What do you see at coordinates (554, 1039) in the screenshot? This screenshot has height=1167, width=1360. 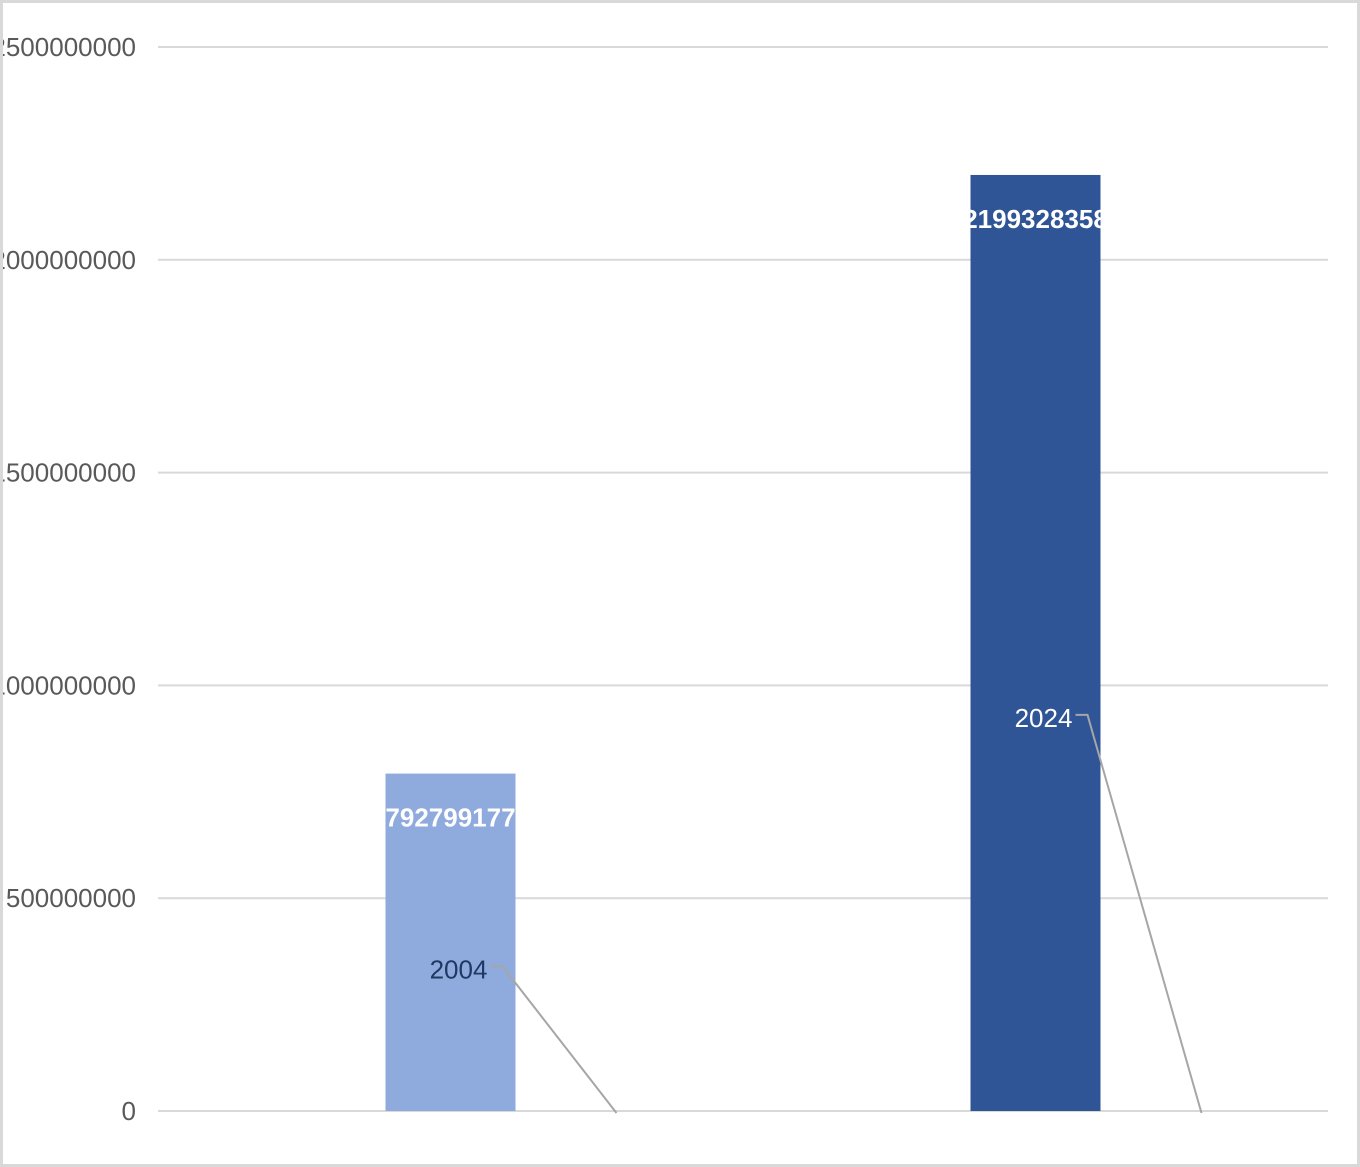 I see `leader-line-2004` at bounding box center [554, 1039].